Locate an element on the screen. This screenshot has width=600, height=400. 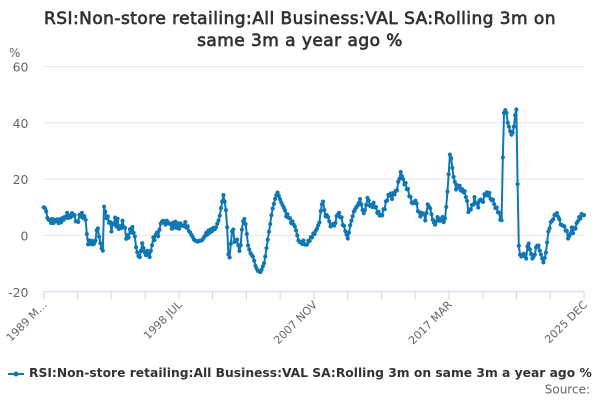
y-tick-label-40: 40 is located at coordinates (21, 123).